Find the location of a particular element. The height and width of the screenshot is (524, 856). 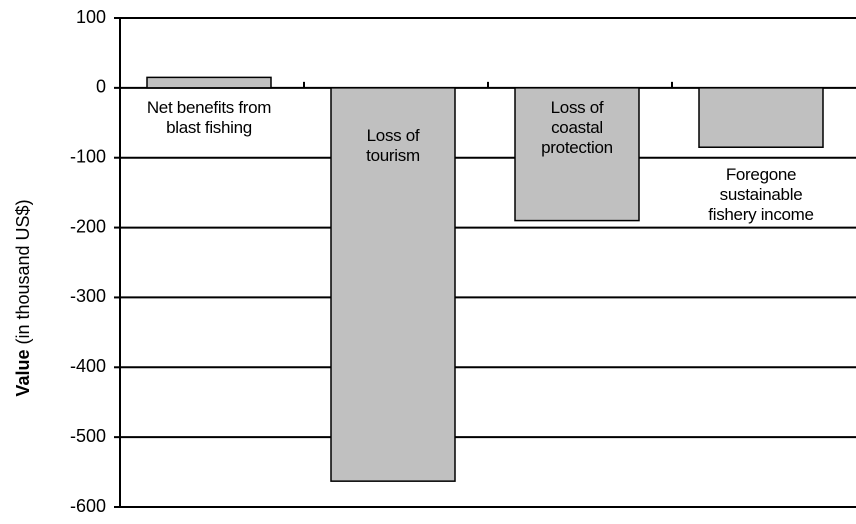

category-label: Foregone sustainable fishery income is located at coordinates (761, 195).